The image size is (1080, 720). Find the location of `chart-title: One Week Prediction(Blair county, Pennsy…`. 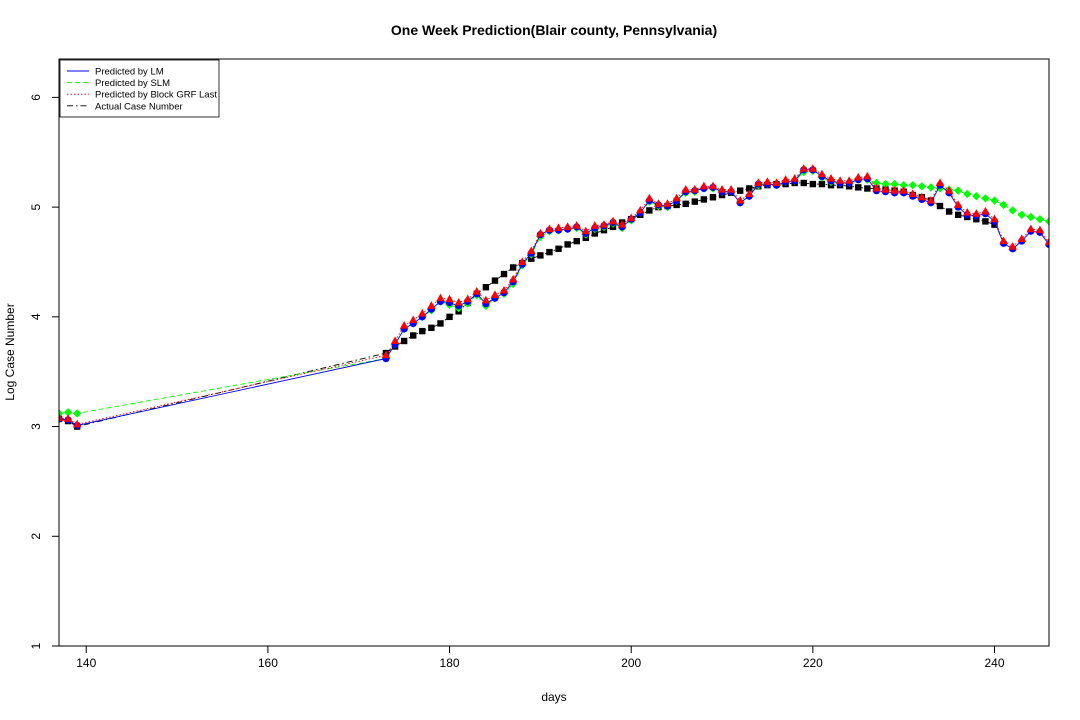

chart-title: One Week Prediction(Blair county, Pennsy… is located at coordinates (554, 30).